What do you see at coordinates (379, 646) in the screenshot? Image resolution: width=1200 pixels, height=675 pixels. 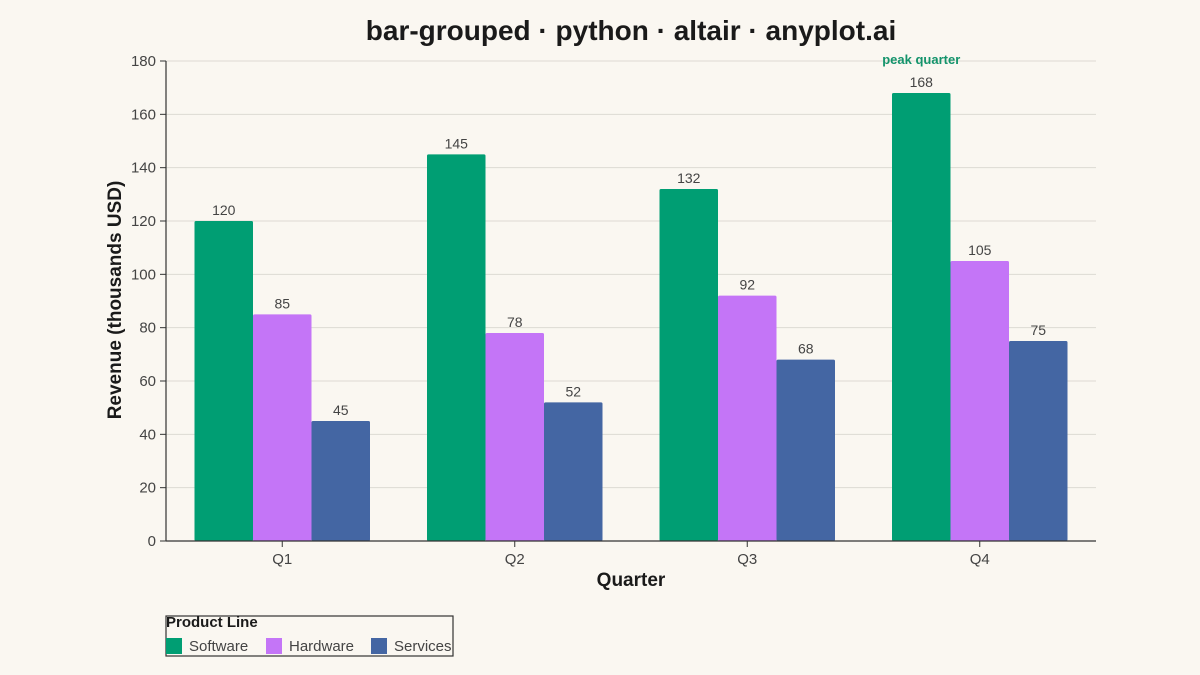 I see `legend-swatch-services` at bounding box center [379, 646].